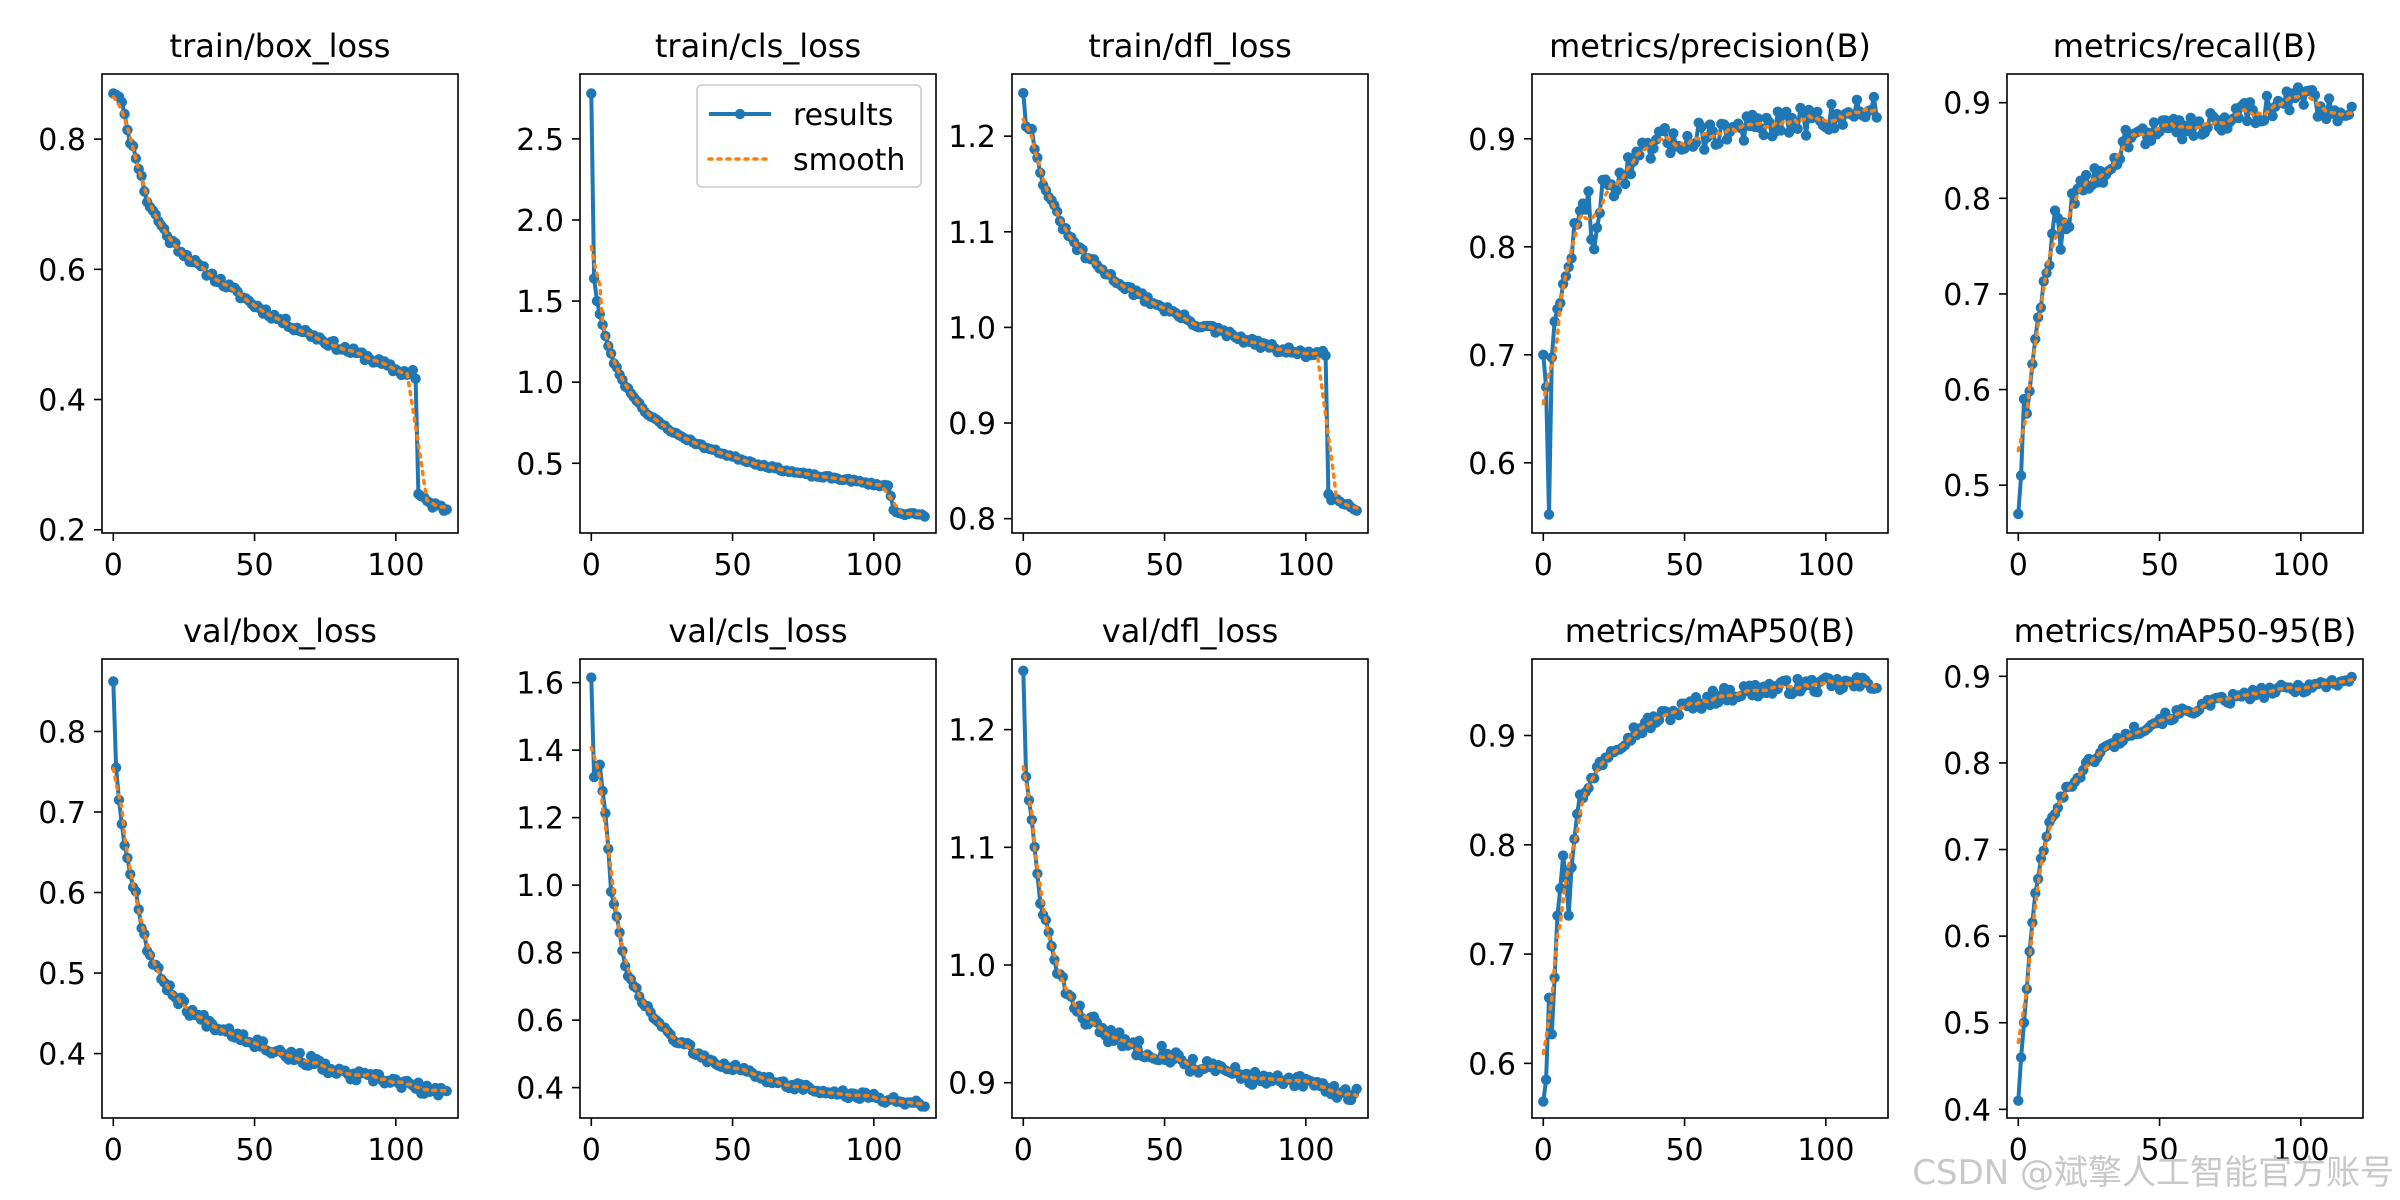  Describe the element at coordinates (1967, 1110) in the screenshot. I see `y-tick-label: 0.4` at that location.